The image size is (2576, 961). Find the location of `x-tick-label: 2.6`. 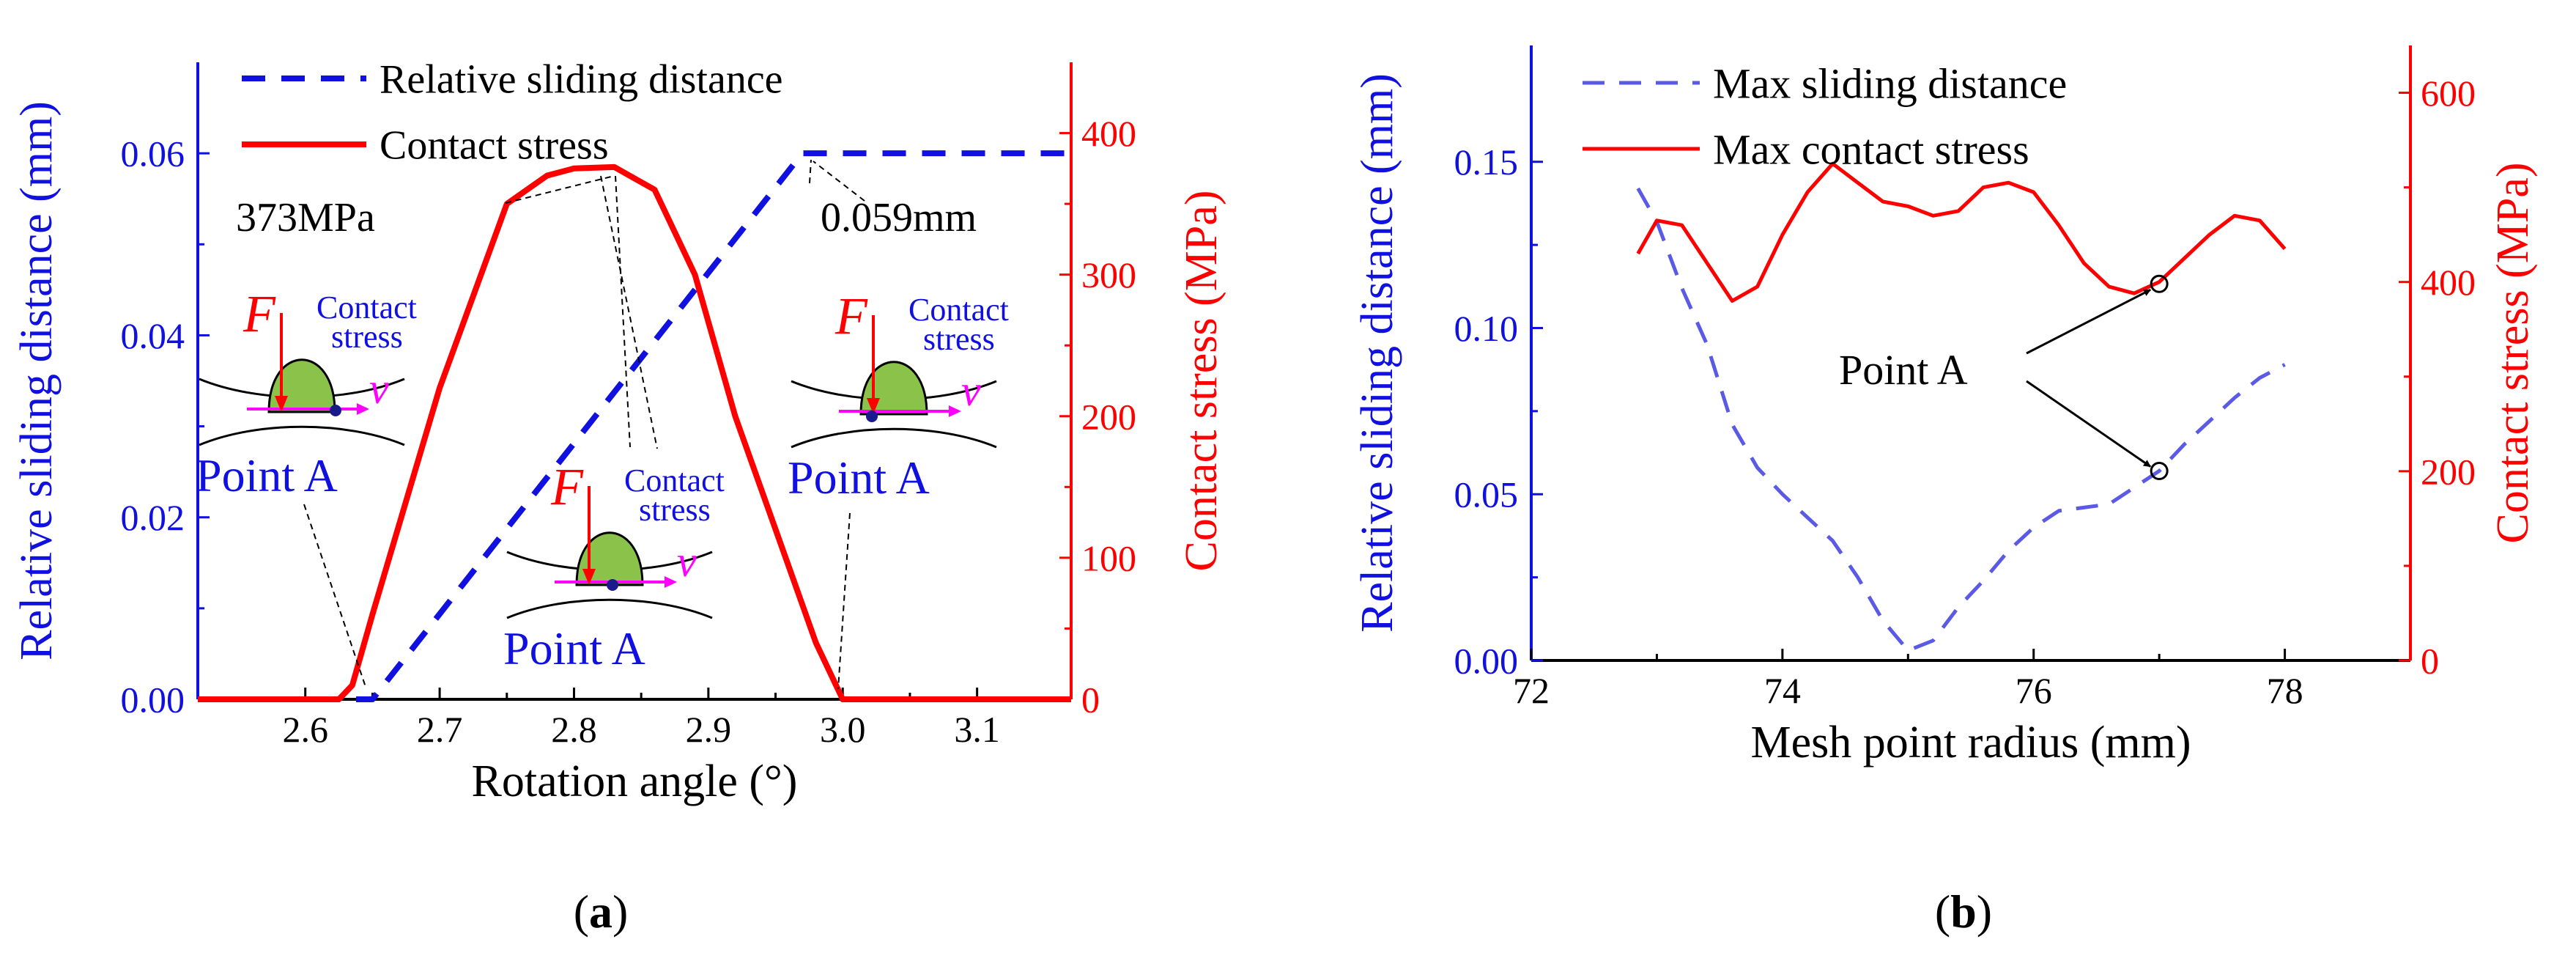

x-tick-label: 2.6 is located at coordinates (305, 729).